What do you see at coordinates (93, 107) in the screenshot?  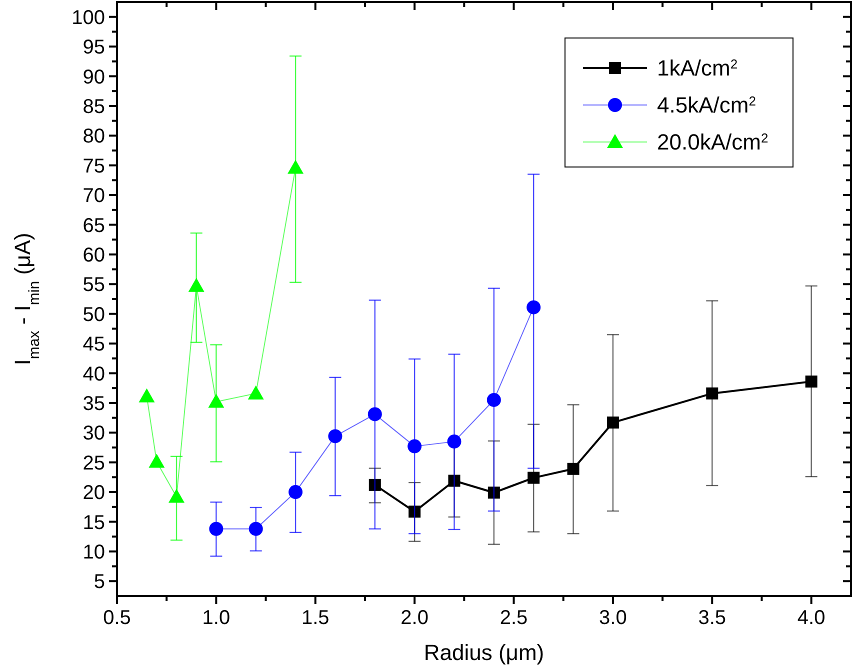 I see `y-tick-label: 85` at bounding box center [93, 107].